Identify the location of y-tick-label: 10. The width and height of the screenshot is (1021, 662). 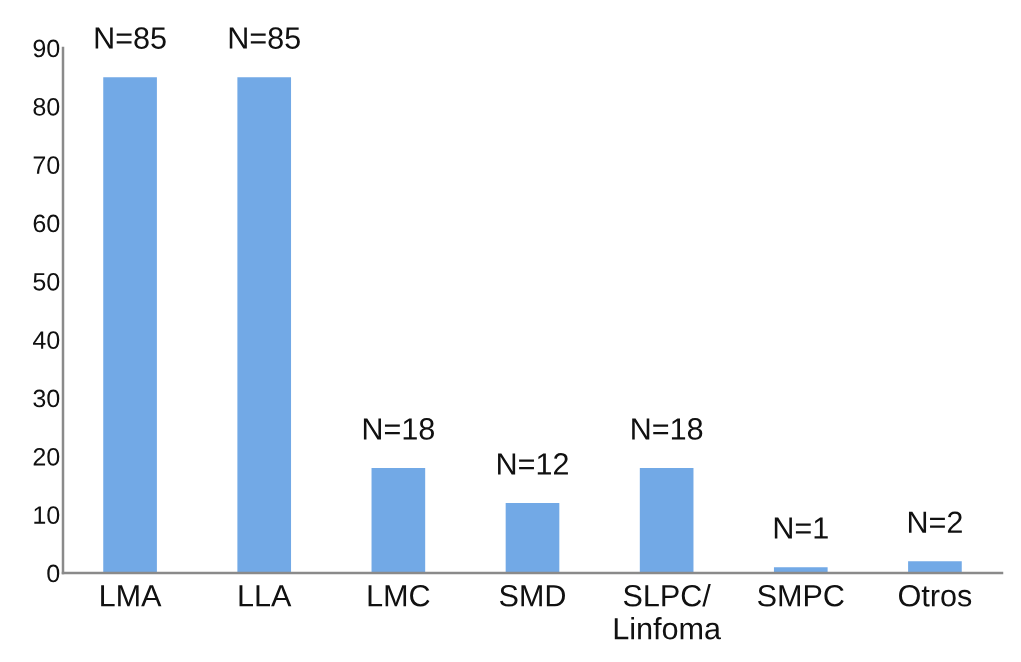
(47, 515).